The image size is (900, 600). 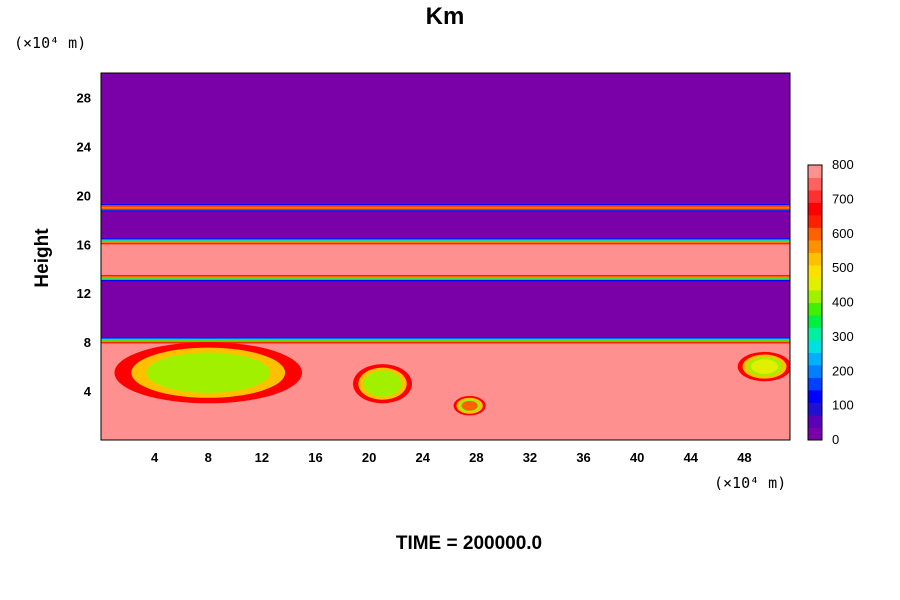 What do you see at coordinates (208, 457) in the screenshot?
I see `x-tick-label: 8` at bounding box center [208, 457].